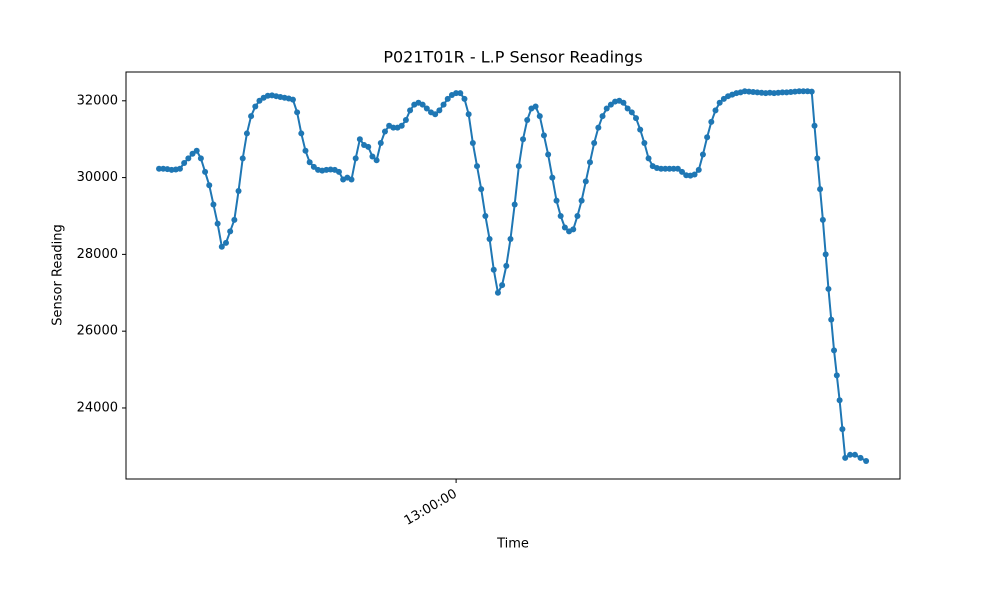  I want to click on x-axis-label: Time, so click(512, 544).